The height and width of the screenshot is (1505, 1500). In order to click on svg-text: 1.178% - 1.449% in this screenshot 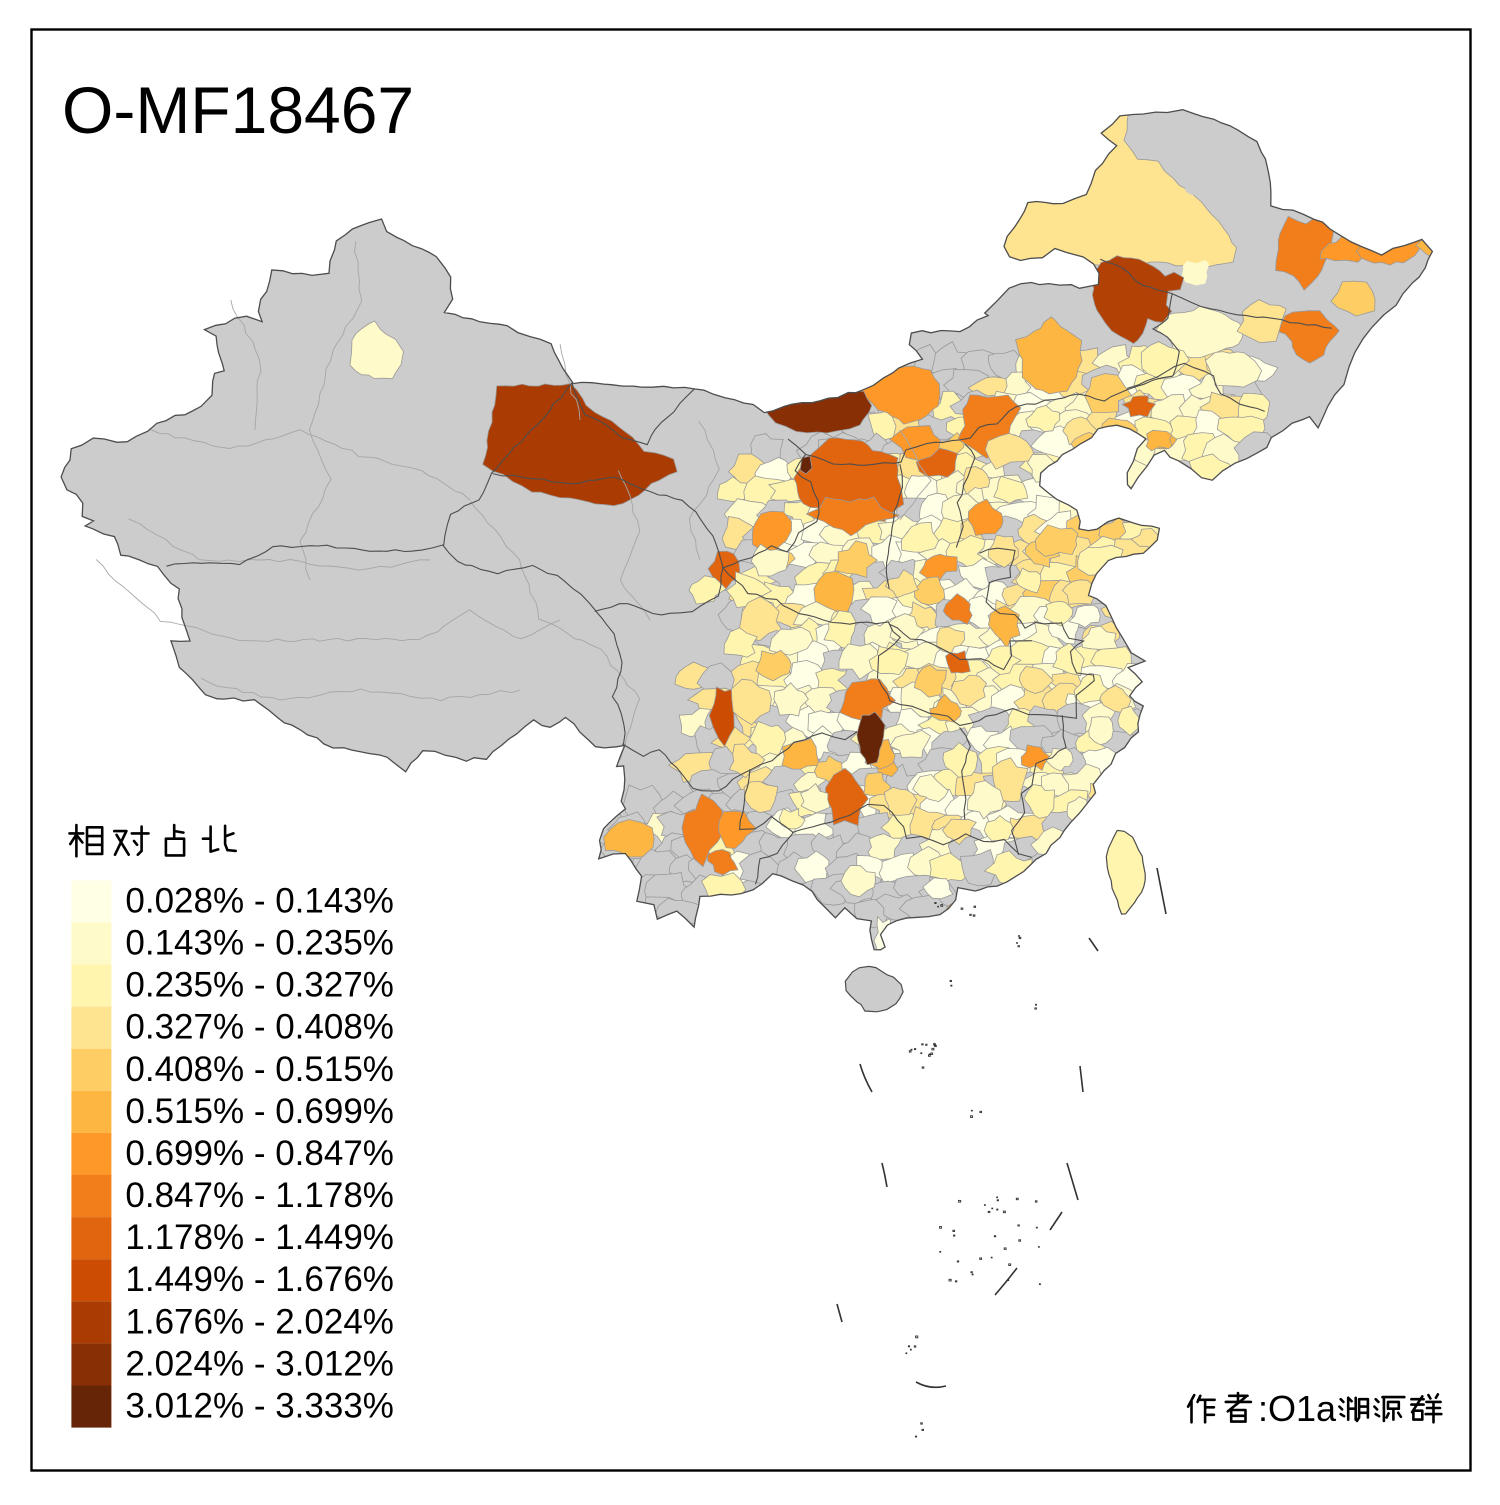, I will do `click(259, 1237)`.